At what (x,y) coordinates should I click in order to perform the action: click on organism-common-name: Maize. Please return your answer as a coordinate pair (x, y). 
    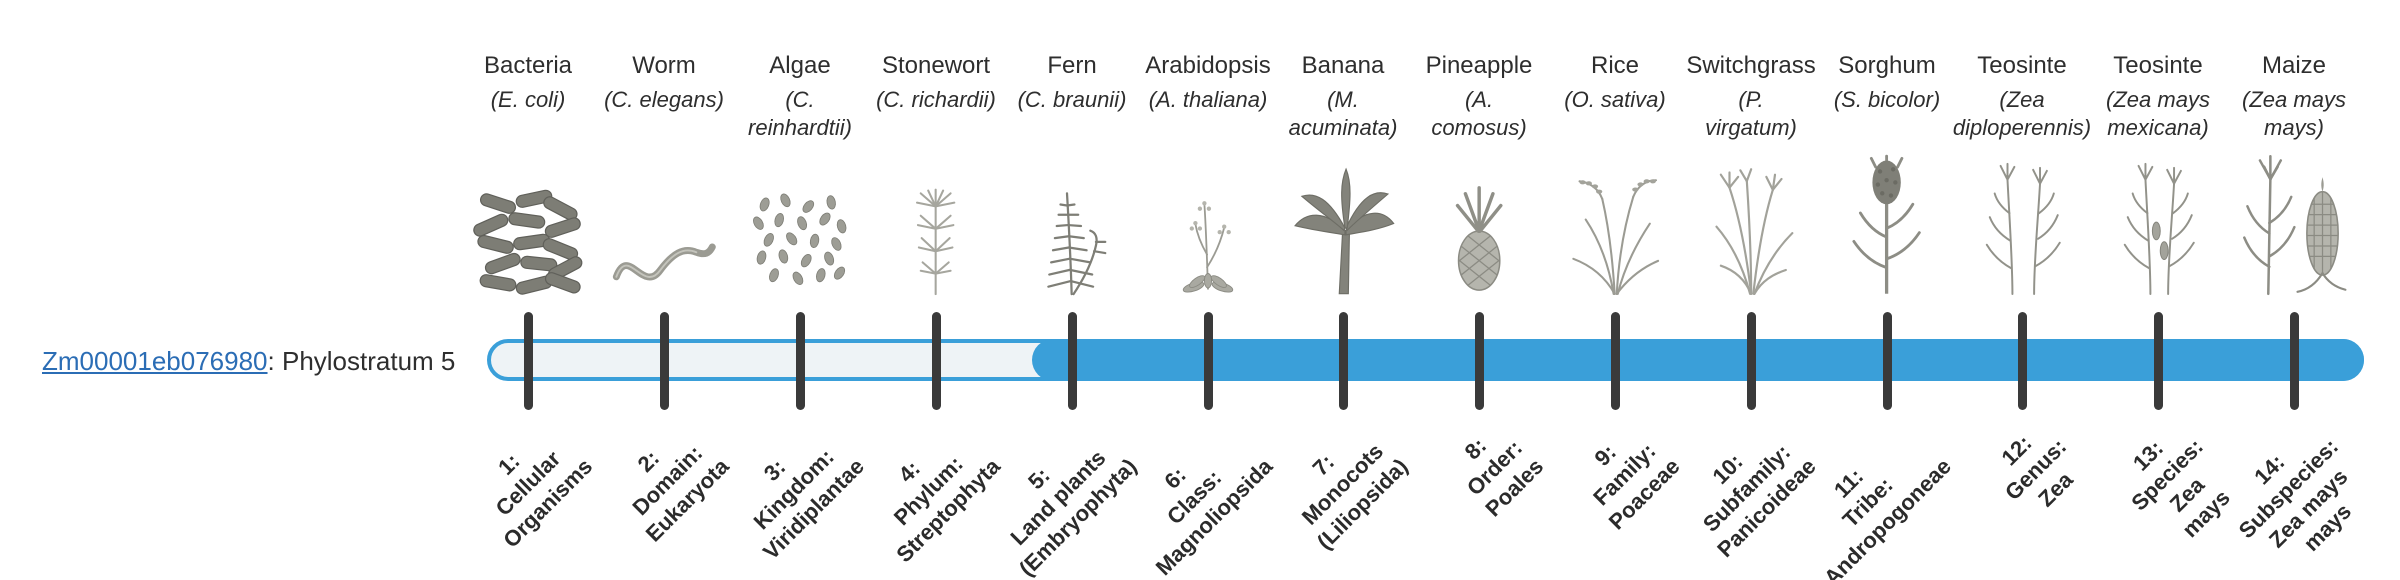
    Looking at the image, I should click on (2294, 65).